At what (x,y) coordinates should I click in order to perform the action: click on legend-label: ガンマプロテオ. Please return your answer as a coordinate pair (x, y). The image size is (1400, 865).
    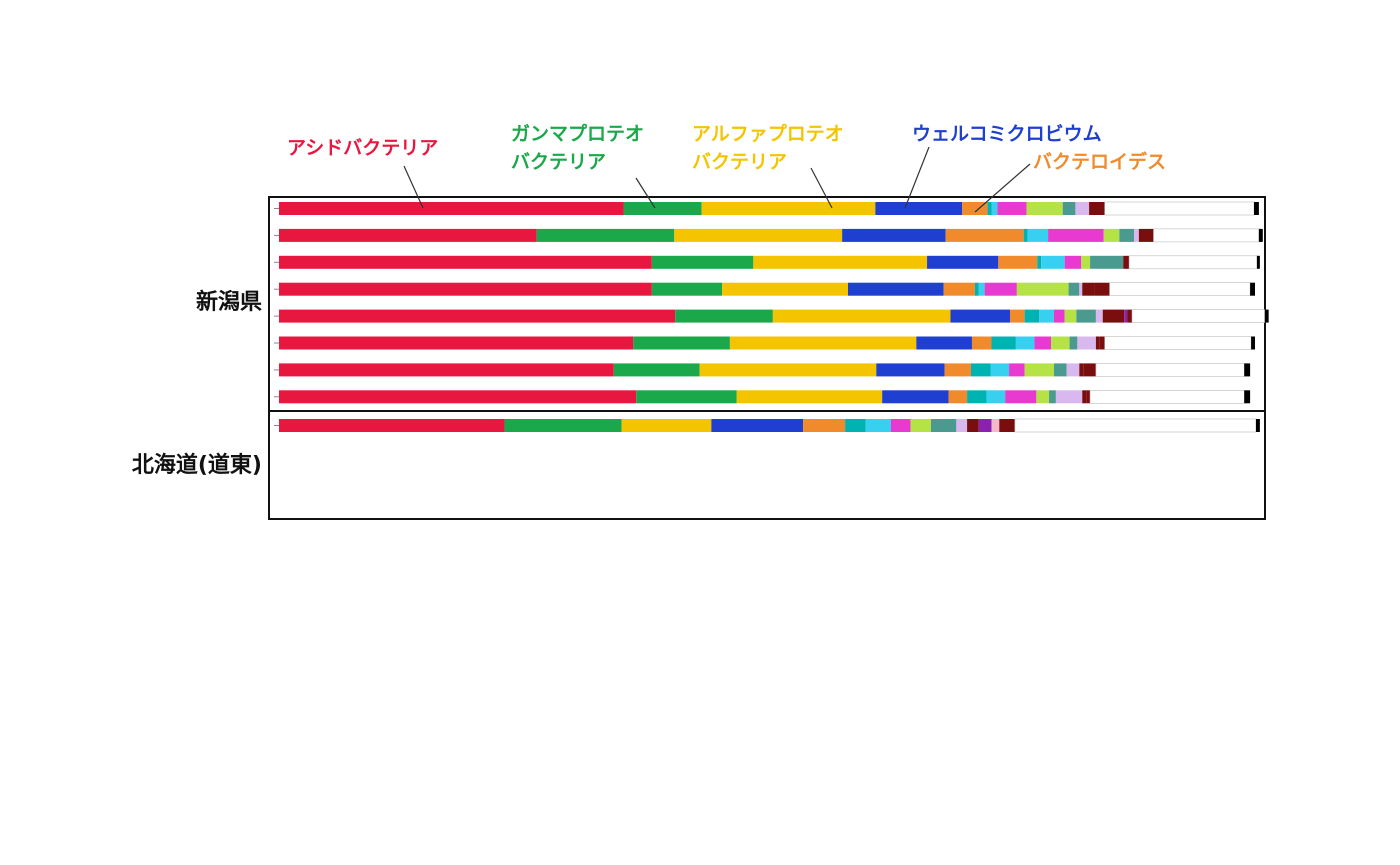
    Looking at the image, I should click on (577, 133).